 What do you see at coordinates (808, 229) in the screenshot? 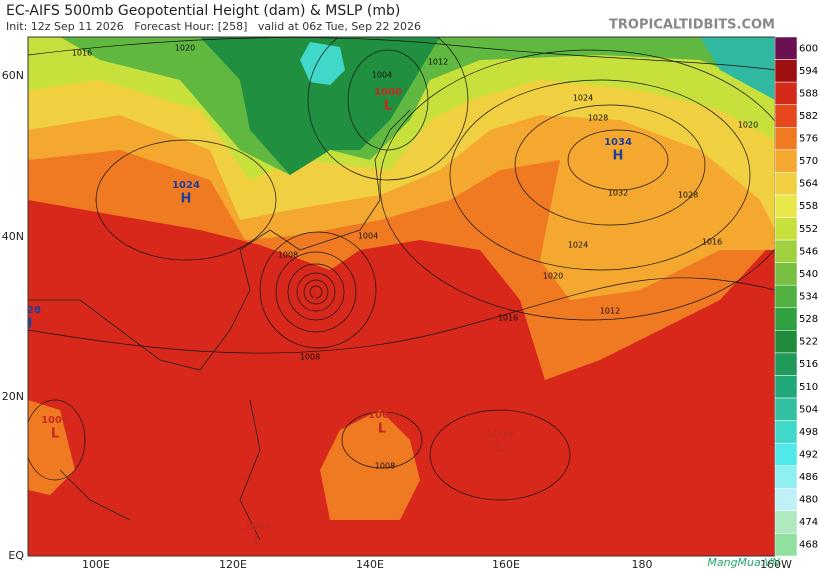
I see `colorbar-label: 552` at bounding box center [808, 229].